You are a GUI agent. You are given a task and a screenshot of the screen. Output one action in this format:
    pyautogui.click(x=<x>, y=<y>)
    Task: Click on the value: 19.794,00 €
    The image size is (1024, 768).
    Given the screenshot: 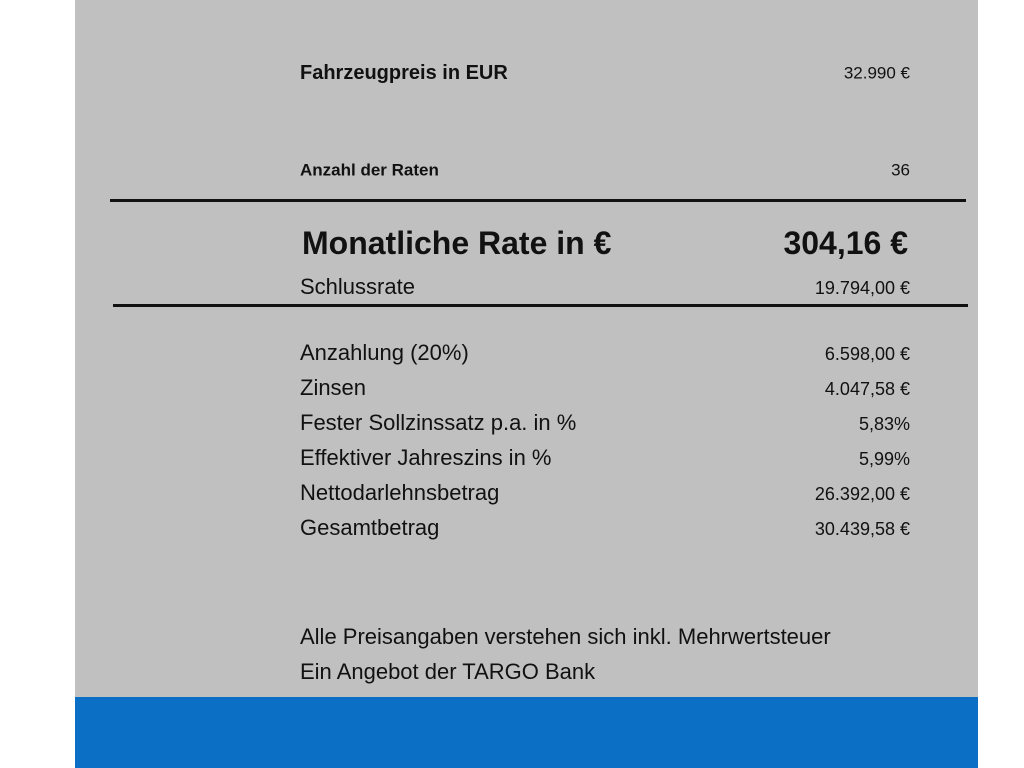 What is the action you would take?
    pyautogui.click(x=862, y=288)
    